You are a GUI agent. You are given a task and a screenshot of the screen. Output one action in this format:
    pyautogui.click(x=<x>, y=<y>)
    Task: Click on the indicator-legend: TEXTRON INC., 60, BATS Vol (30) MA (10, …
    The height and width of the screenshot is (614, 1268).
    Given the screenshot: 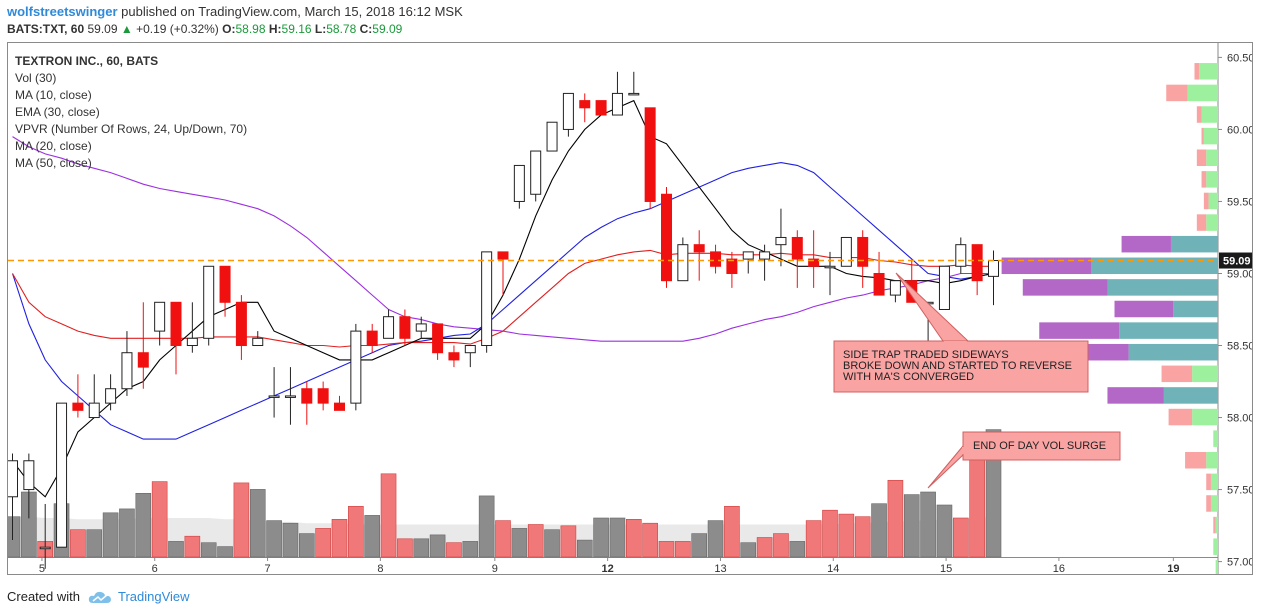 What is the action you would take?
    pyautogui.click(x=131, y=112)
    